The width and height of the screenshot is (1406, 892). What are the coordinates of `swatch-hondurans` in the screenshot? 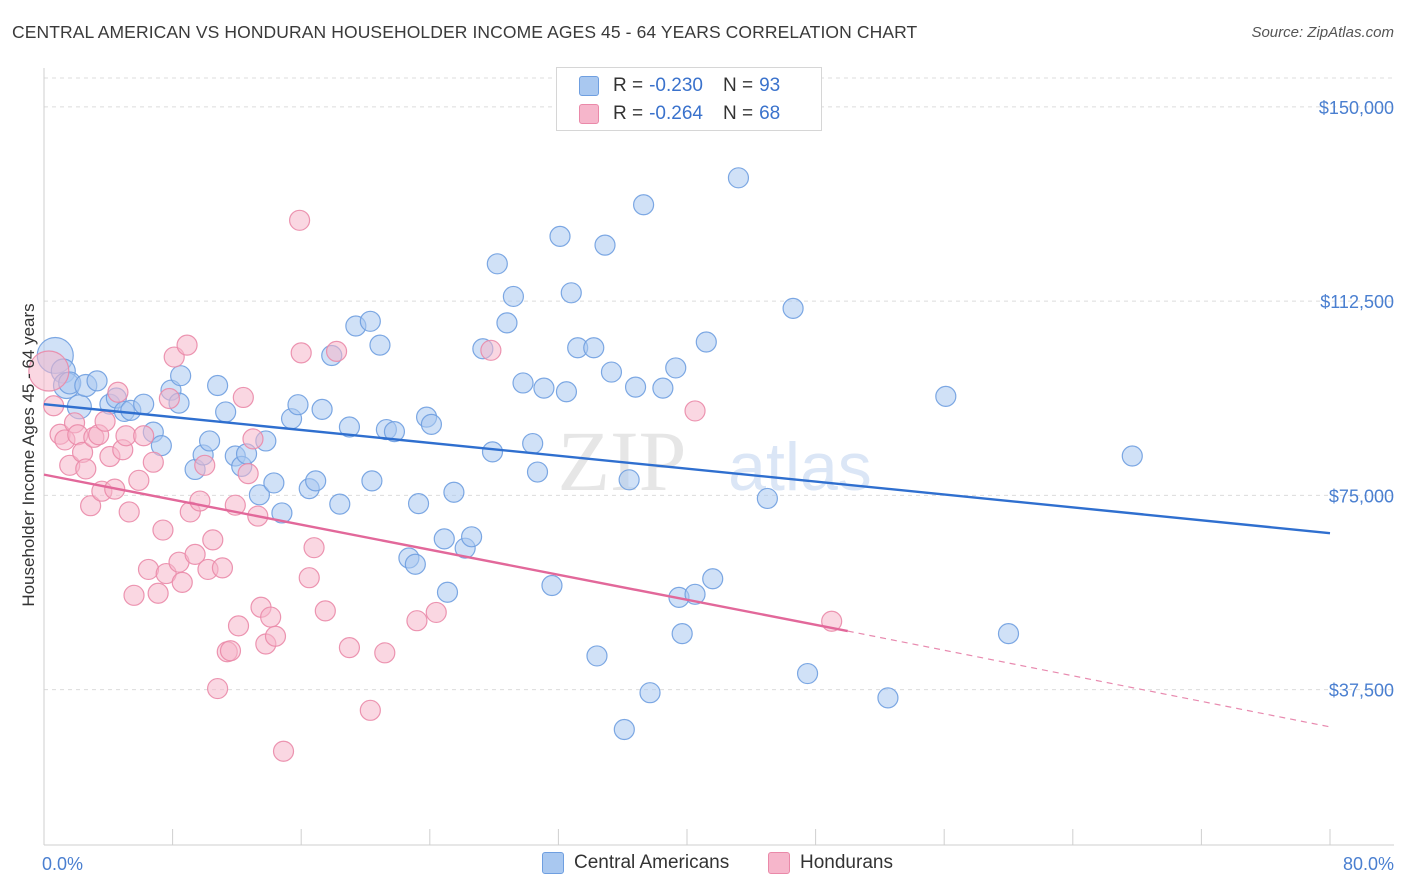 It's located at (589, 114).